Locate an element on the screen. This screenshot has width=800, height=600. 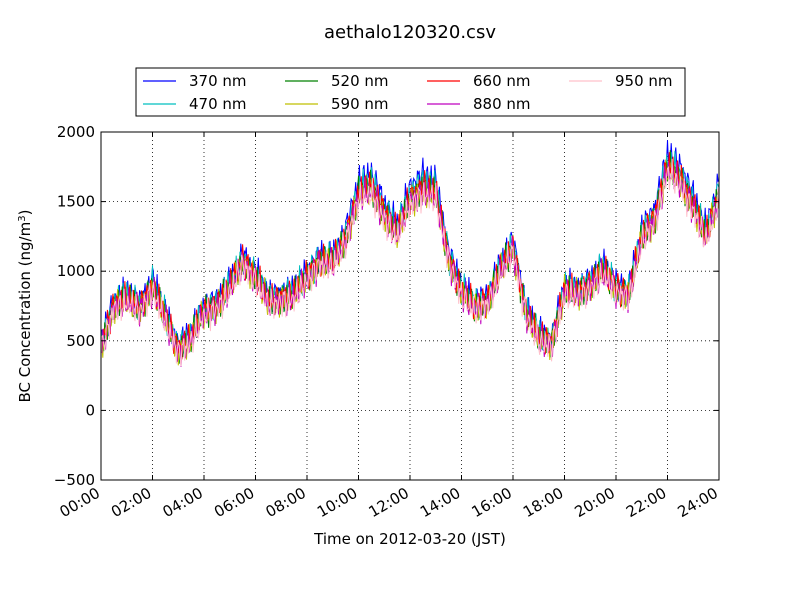
y-tick-label: 1500 is located at coordinates (76, 202).